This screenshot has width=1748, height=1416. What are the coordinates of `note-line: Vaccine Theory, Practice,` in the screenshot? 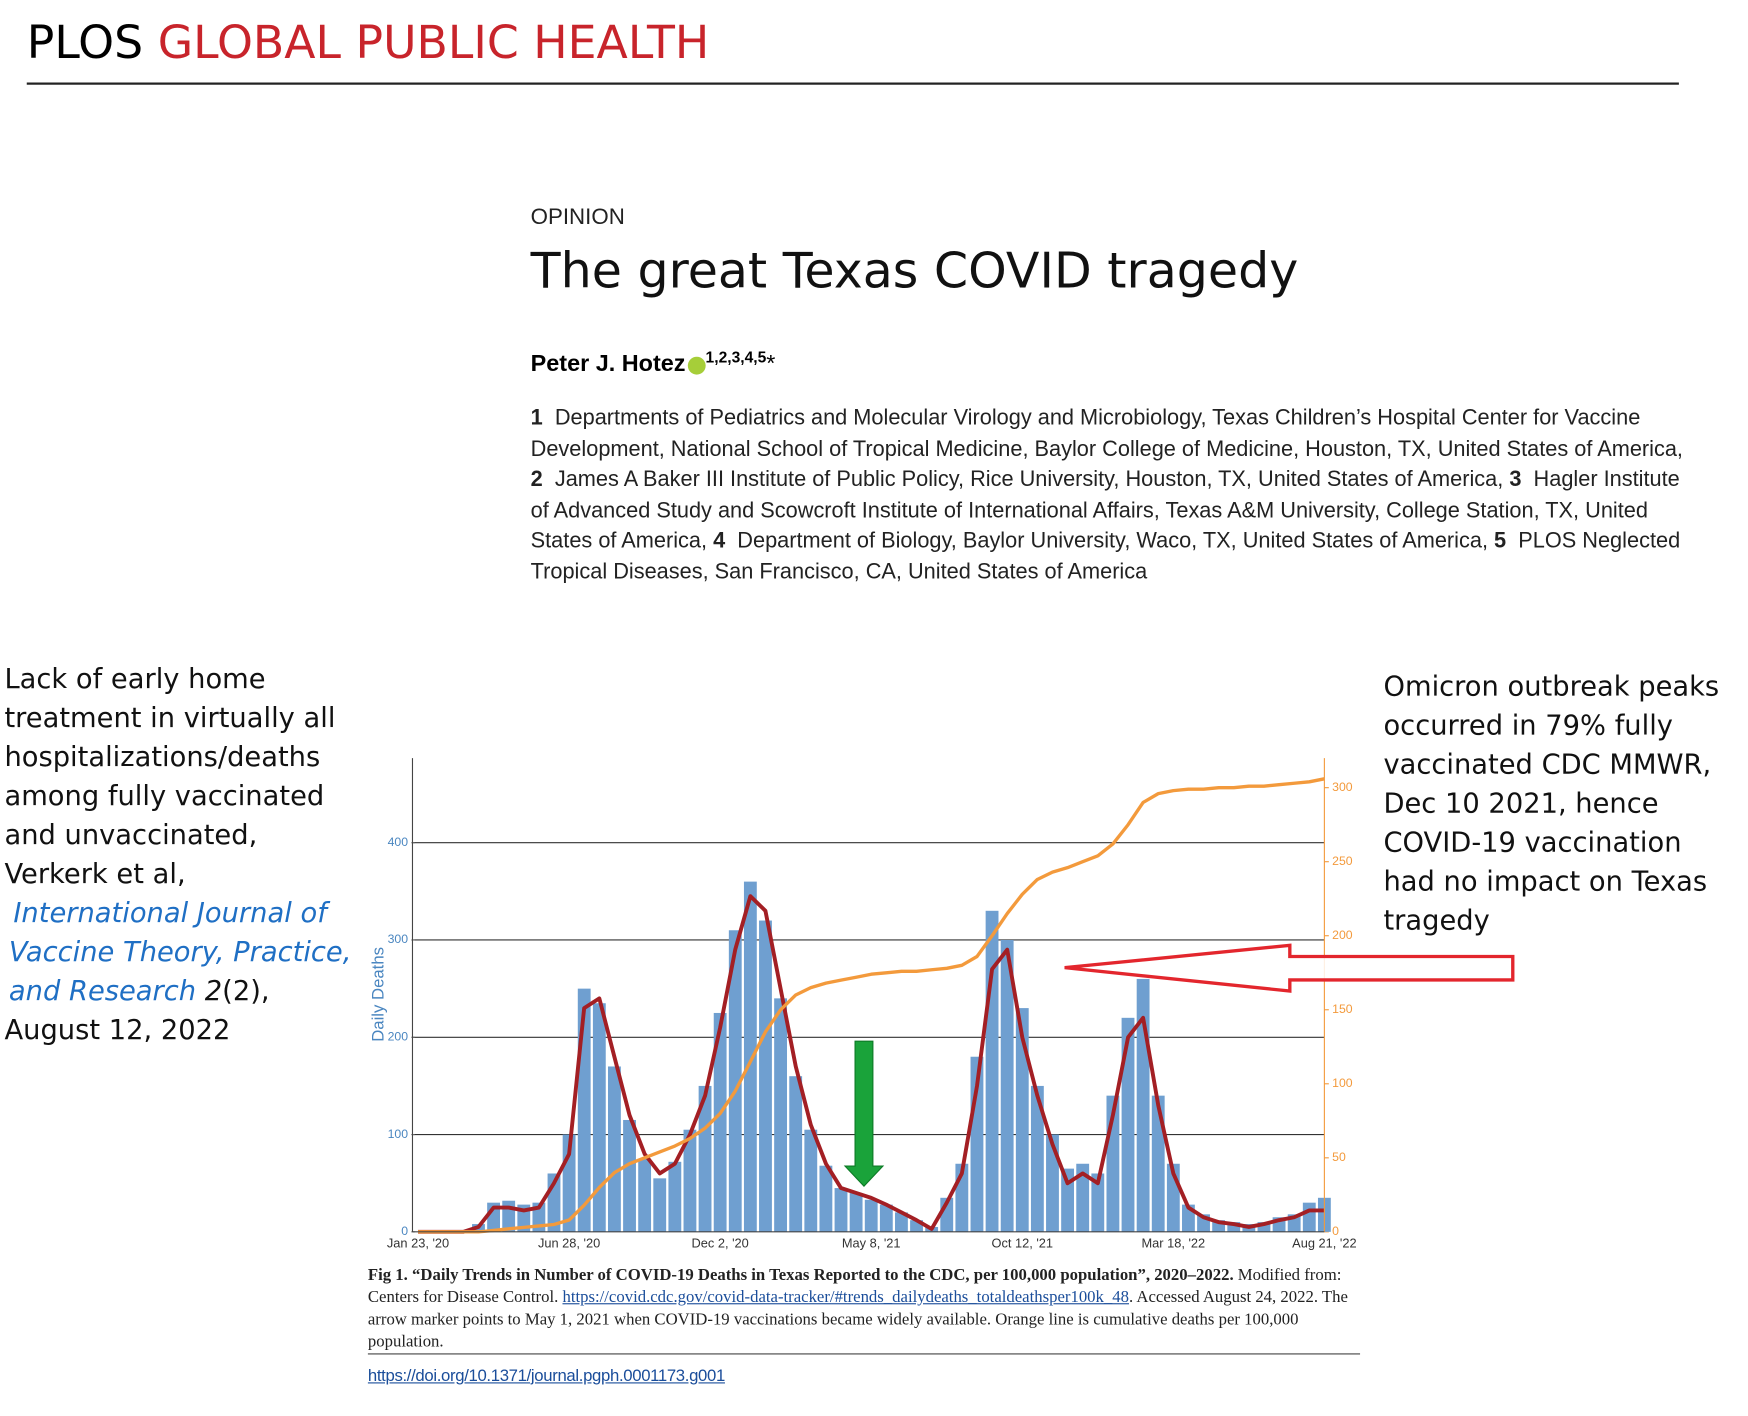 It's located at (178, 951).